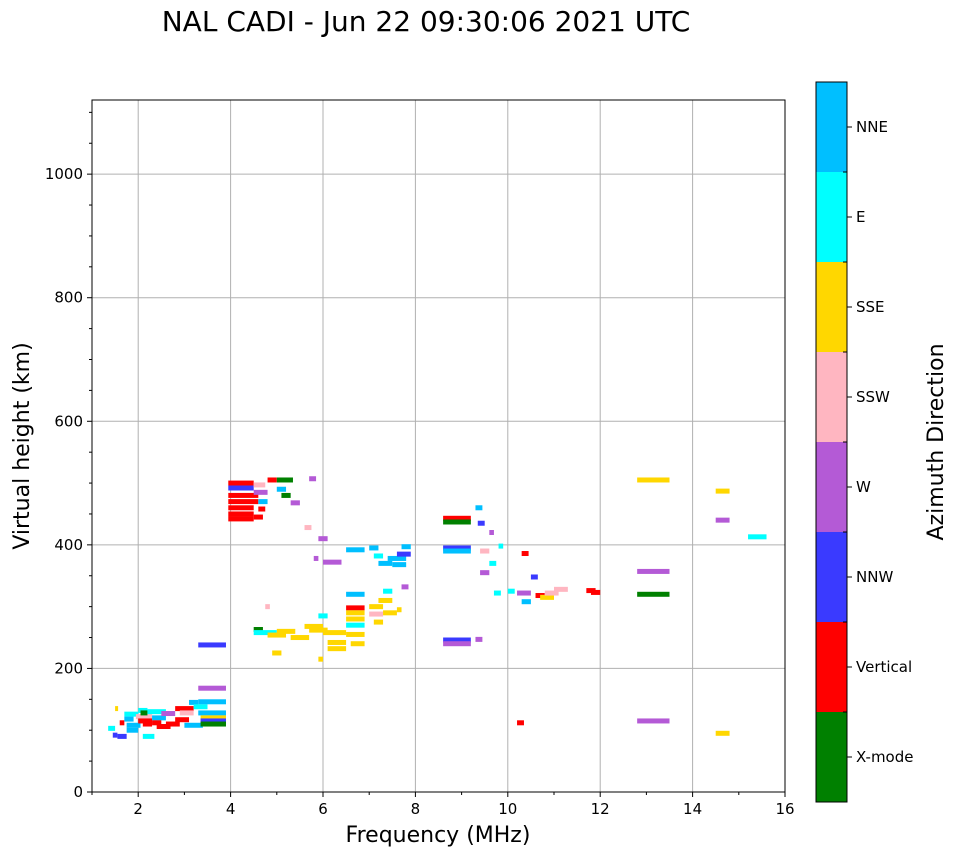 This screenshot has height=857, width=958. I want to click on colorbar-tick-label: SSE, so click(870, 307).